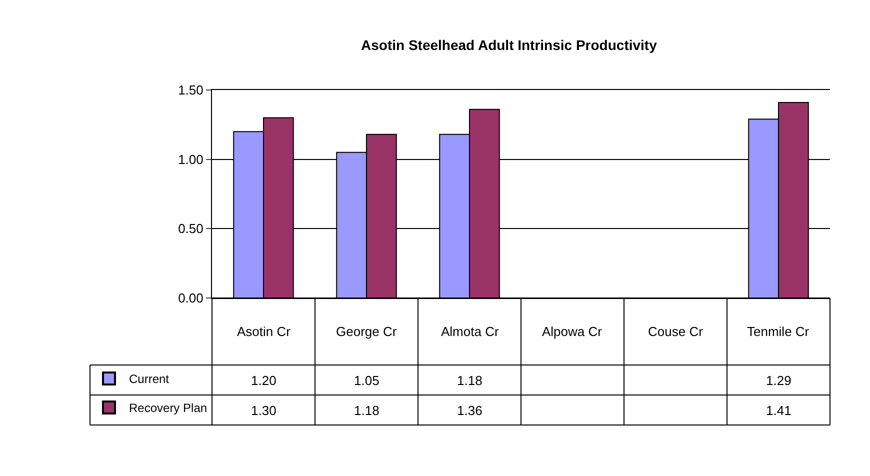 This screenshot has height=476, width=870. Describe the element at coordinates (572, 331) in the screenshot. I see `x-tick-label: Alpowa Cr` at that location.